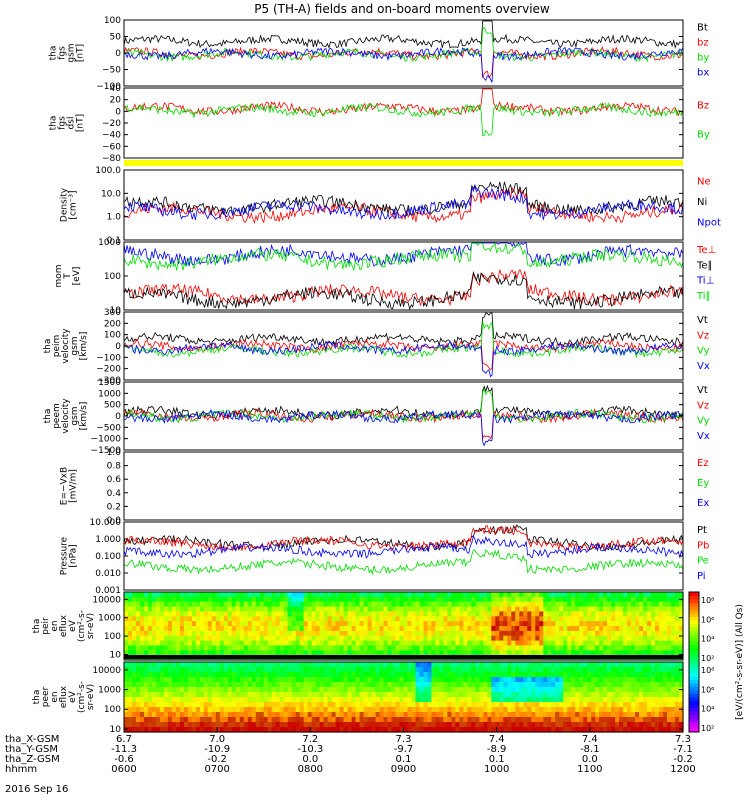  What do you see at coordinates (589, 769) in the screenshot?
I see `orbit-value: 1100` at bounding box center [589, 769].